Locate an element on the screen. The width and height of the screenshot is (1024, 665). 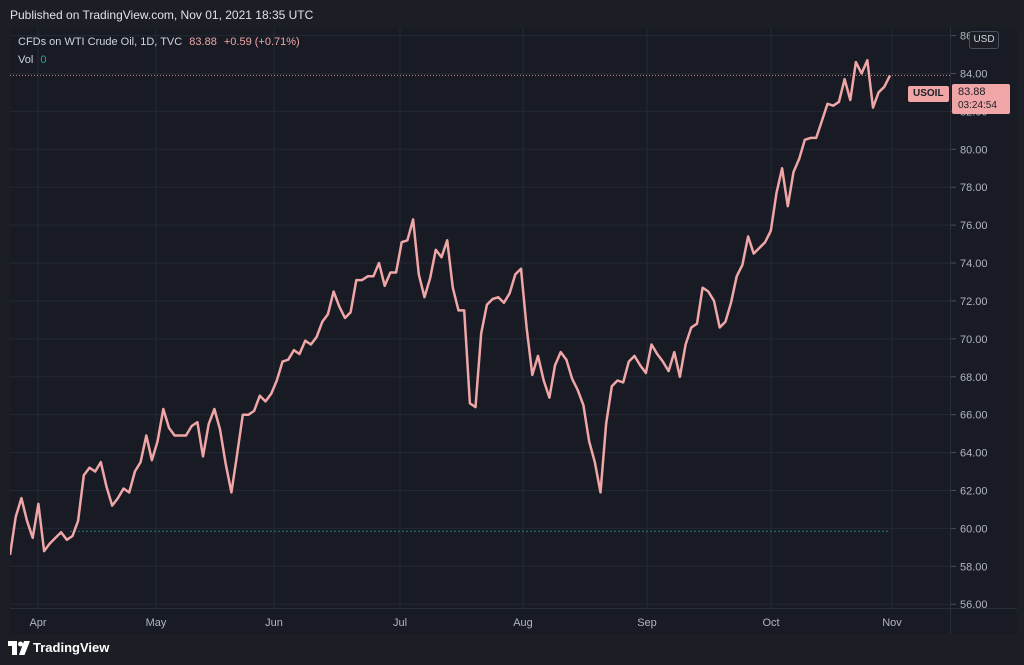
legend-row-volume: Vol 0 is located at coordinates (159, 60).